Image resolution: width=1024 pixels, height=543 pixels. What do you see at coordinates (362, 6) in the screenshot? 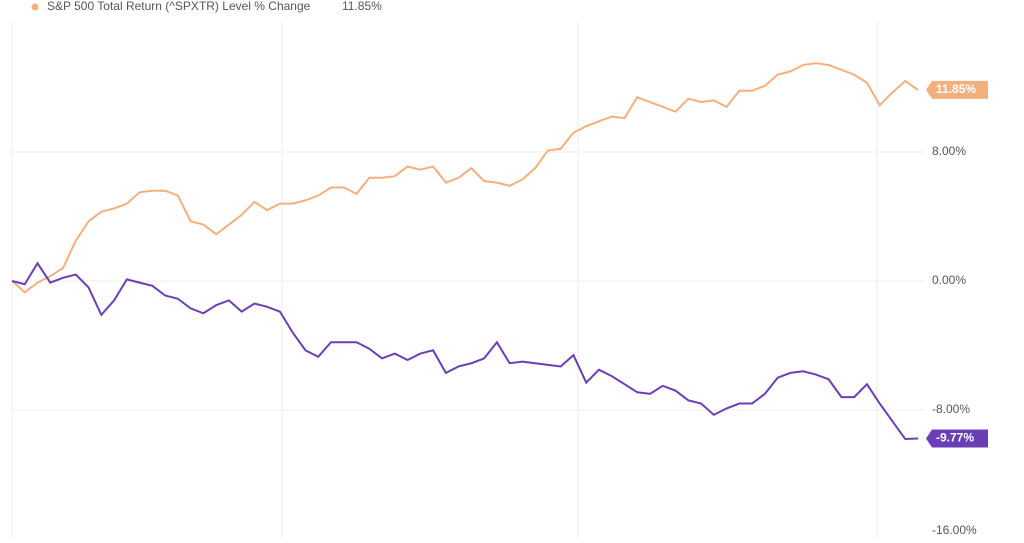
I see `legend-value: 11.85%` at bounding box center [362, 6].